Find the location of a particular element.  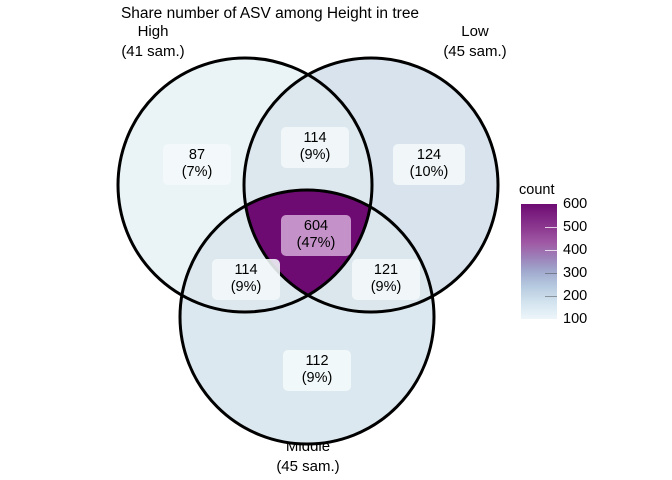

chart-title: Share number of ASV among Height in tree is located at coordinates (270, 13).